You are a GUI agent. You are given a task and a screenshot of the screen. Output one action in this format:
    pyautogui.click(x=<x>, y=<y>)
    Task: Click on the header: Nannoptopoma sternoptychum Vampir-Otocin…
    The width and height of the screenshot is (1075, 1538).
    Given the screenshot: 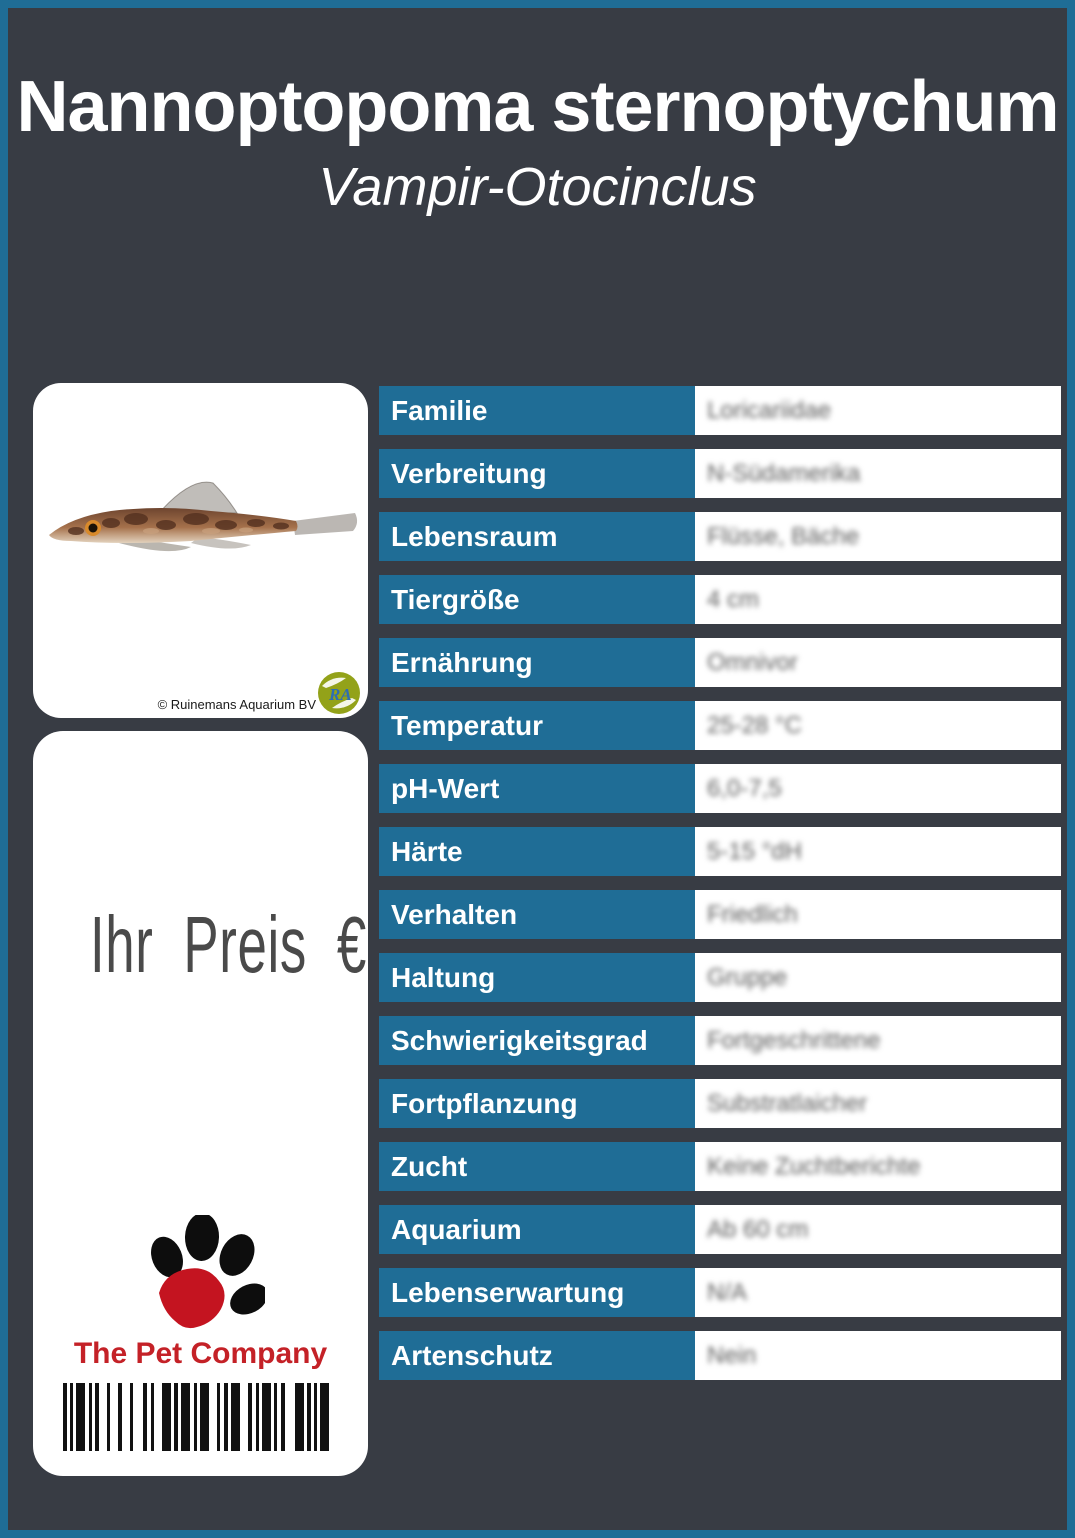 What is the action you would take?
    pyautogui.click(x=537, y=113)
    